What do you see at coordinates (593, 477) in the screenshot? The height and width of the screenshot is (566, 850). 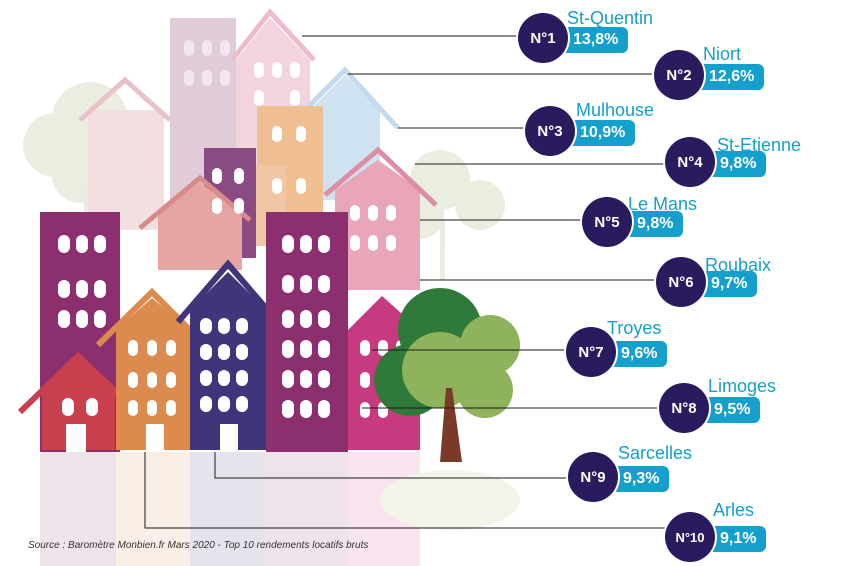 I see `rank-badge: N°9` at bounding box center [593, 477].